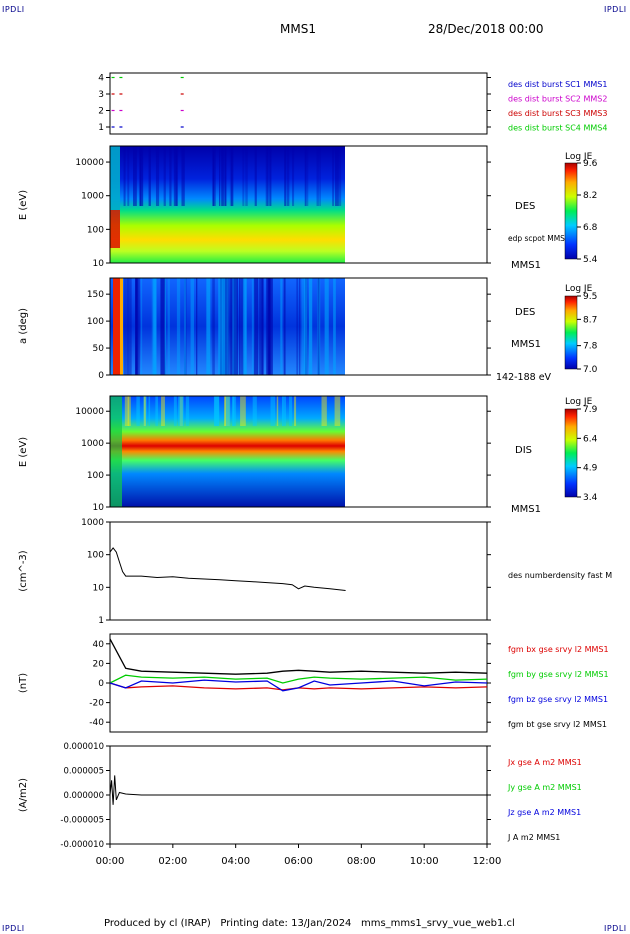 The height and width of the screenshot is (934, 630). Describe the element at coordinates (539, 238) in the screenshot. I see `des-energy-overlay-label: edp scpot MMS1` at that location.